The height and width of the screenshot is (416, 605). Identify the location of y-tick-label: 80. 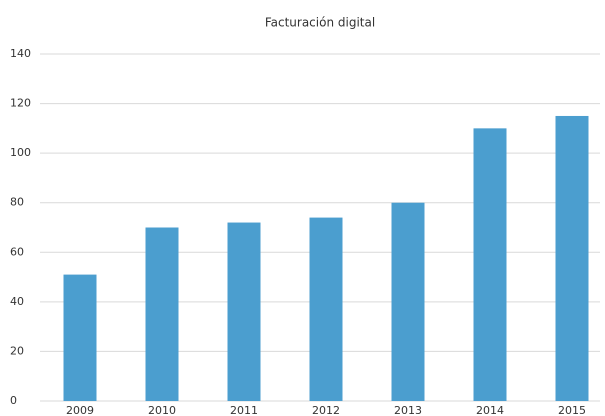
(17, 202).